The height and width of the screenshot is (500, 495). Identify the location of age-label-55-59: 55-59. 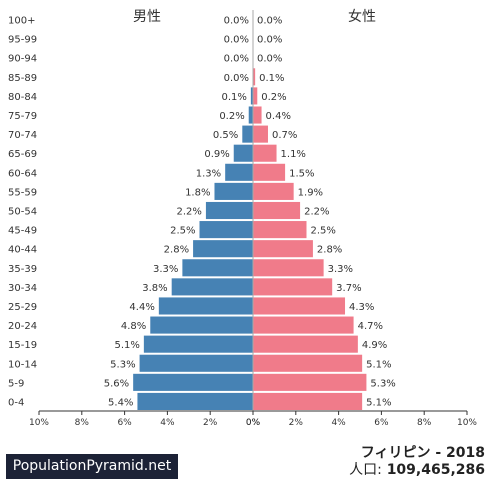
(22, 192).